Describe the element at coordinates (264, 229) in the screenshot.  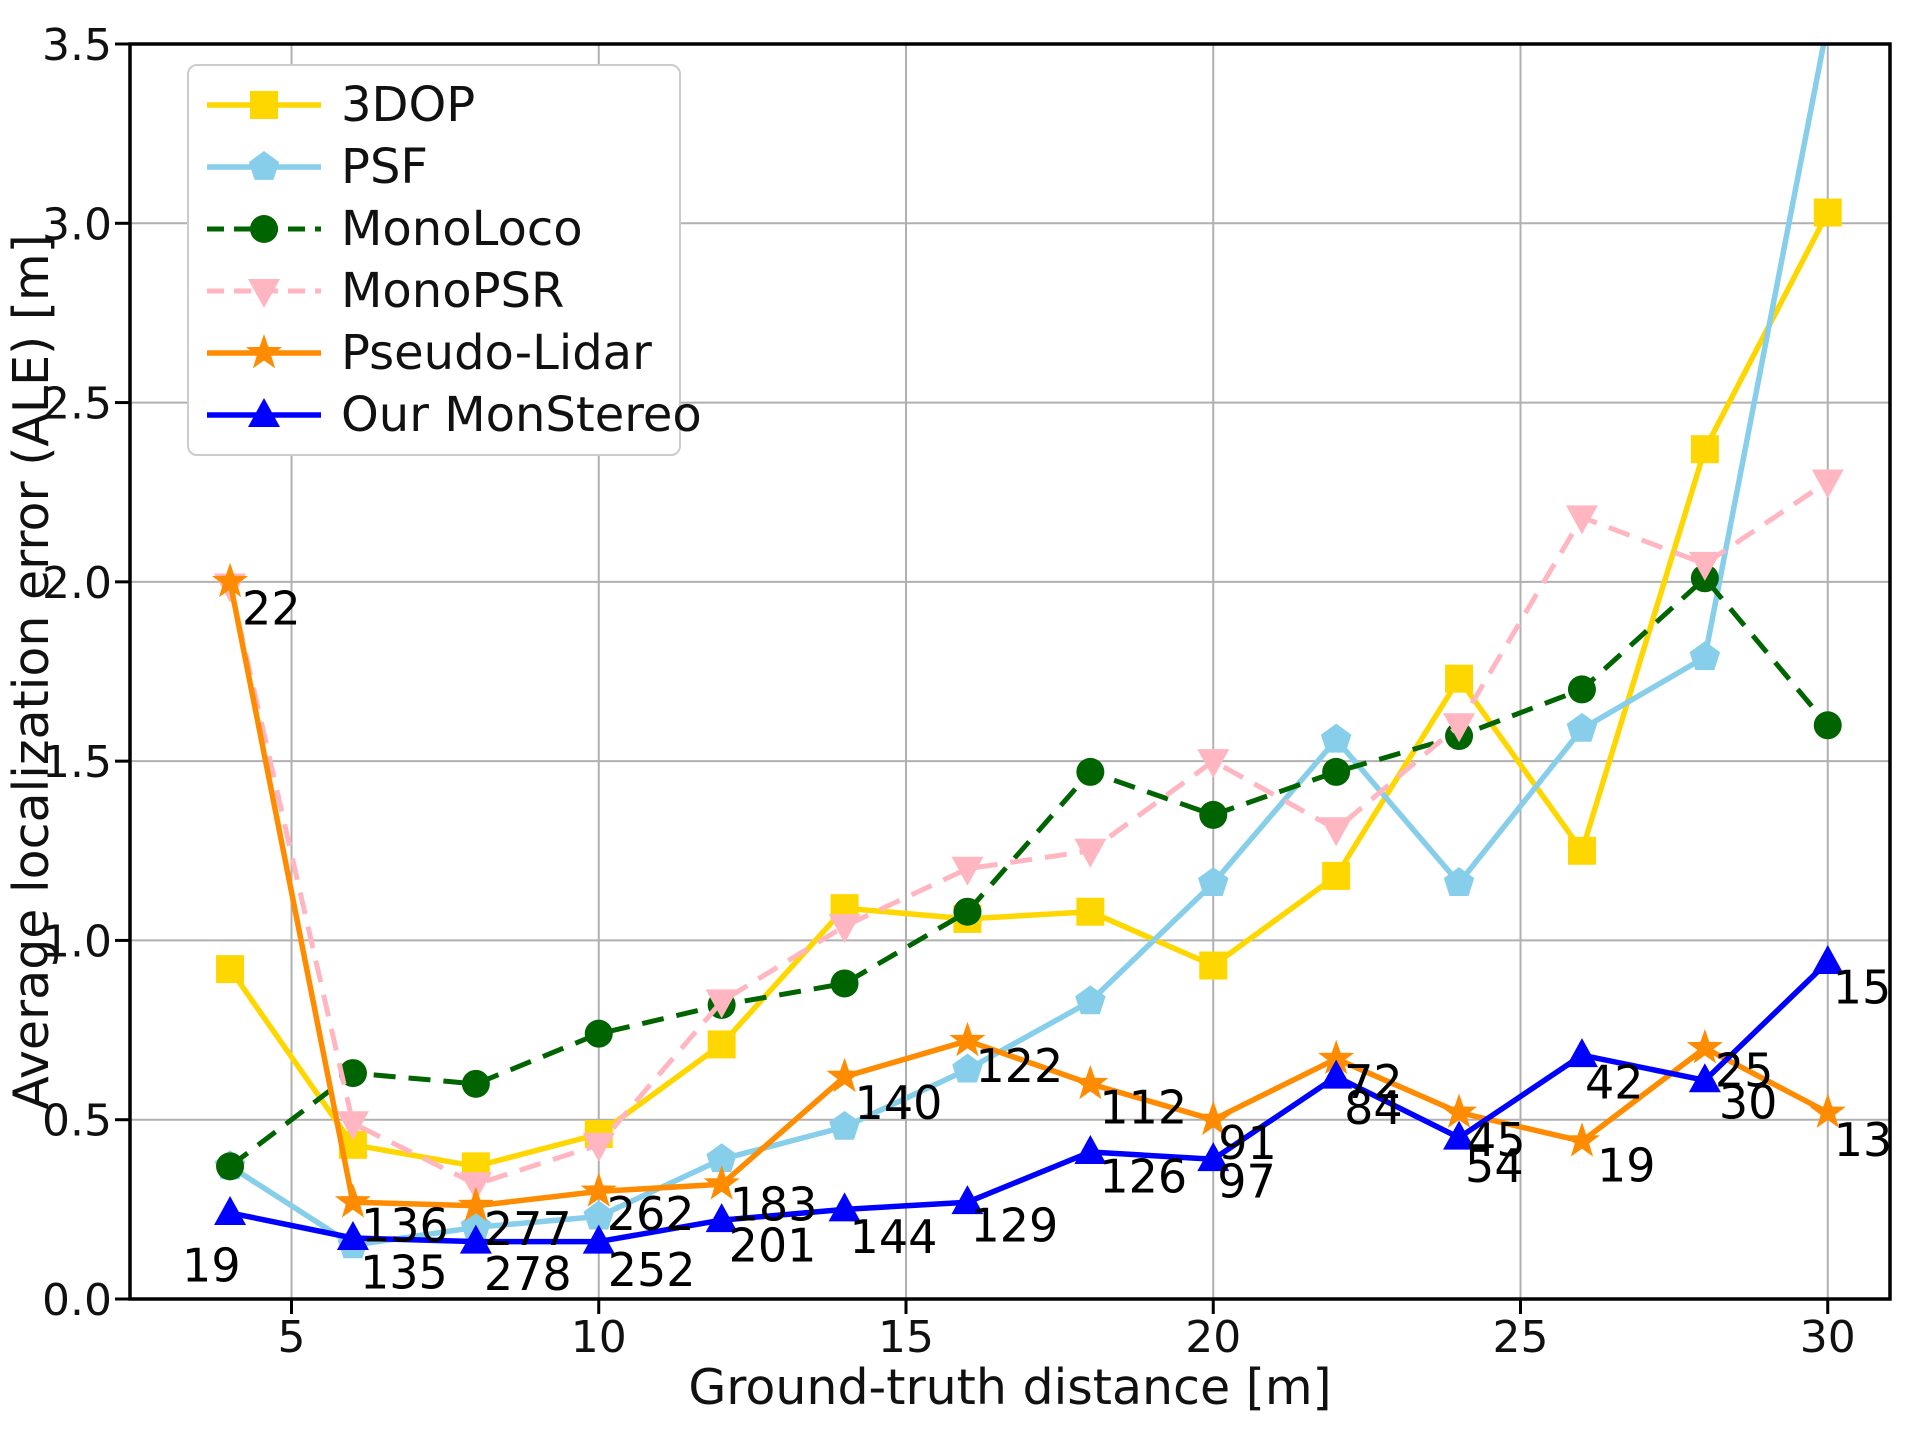
I see `legend-sample-monoloco` at that location.